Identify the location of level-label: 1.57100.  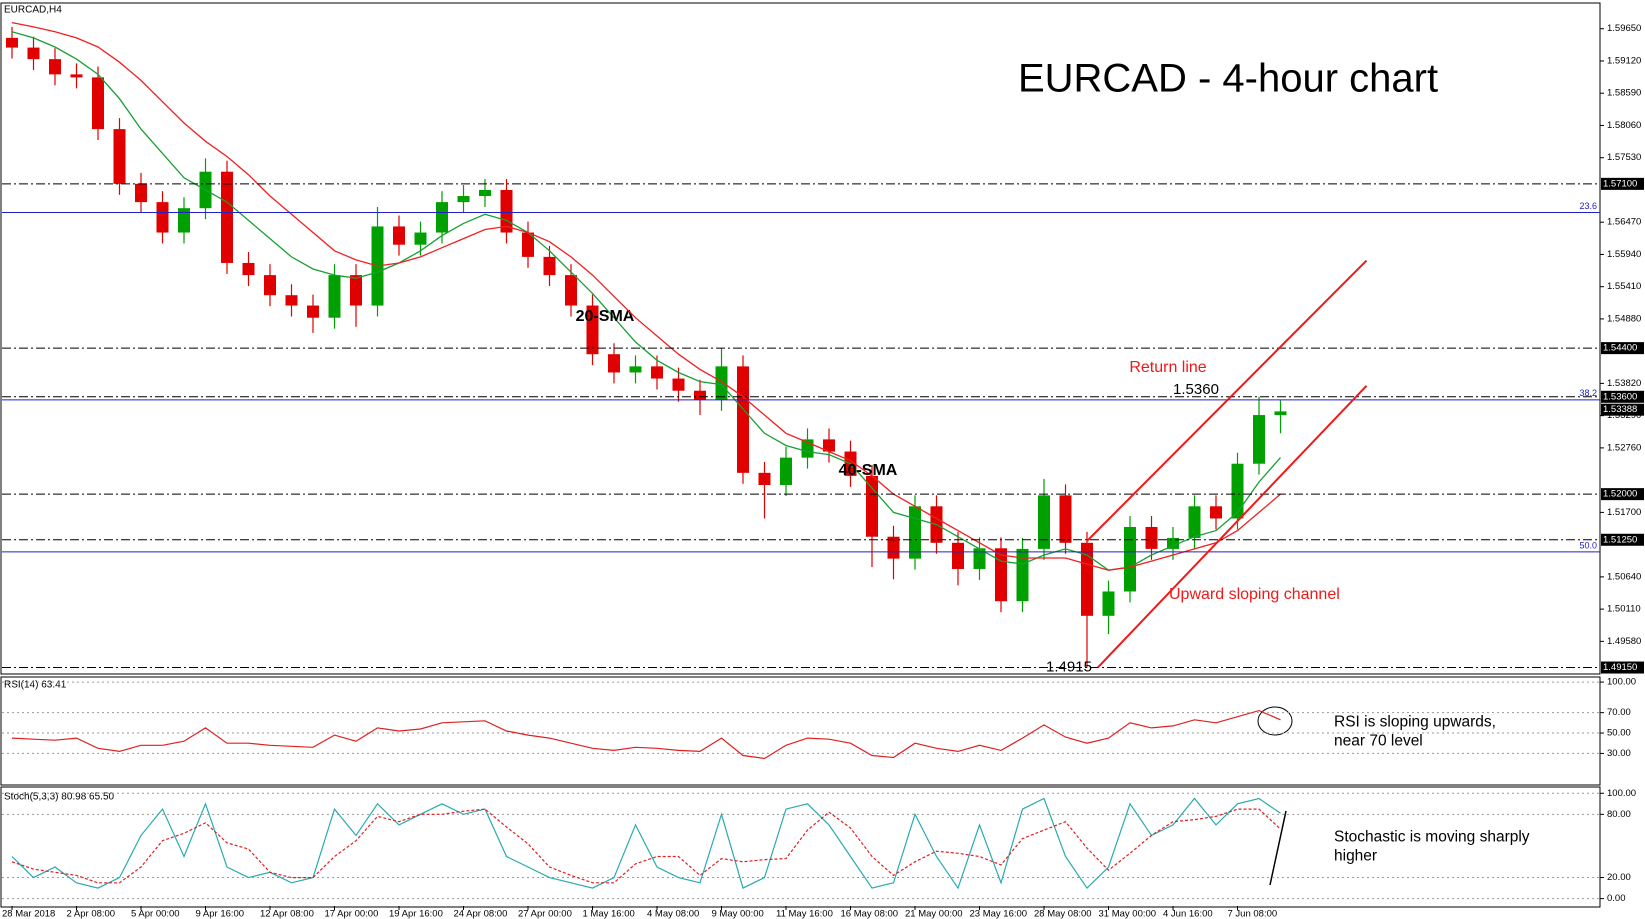
(1620, 183).